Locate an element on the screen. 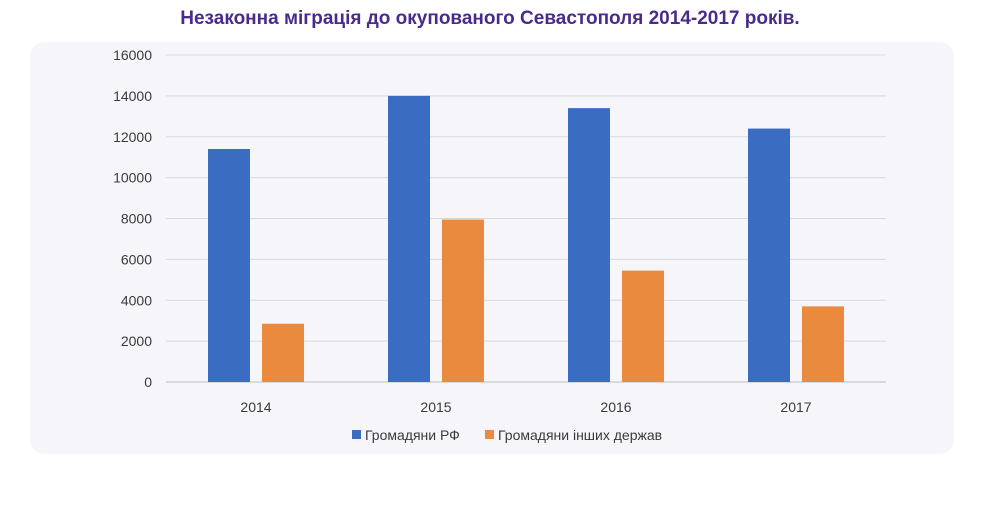 This screenshot has height=511, width=1000. y-tick-label: 10000 is located at coordinates (132, 178).